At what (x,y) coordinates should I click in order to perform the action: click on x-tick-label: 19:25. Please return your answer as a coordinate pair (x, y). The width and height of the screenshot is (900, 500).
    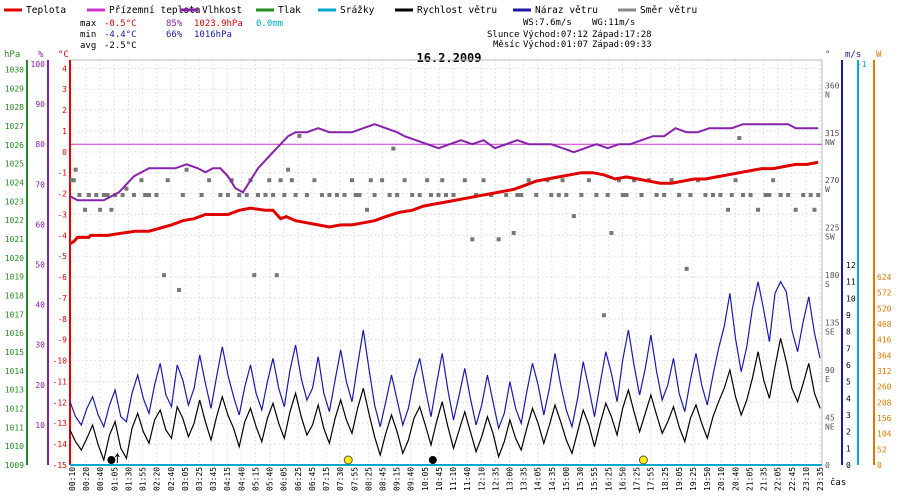
    Looking at the image, I should click on (693, 479).